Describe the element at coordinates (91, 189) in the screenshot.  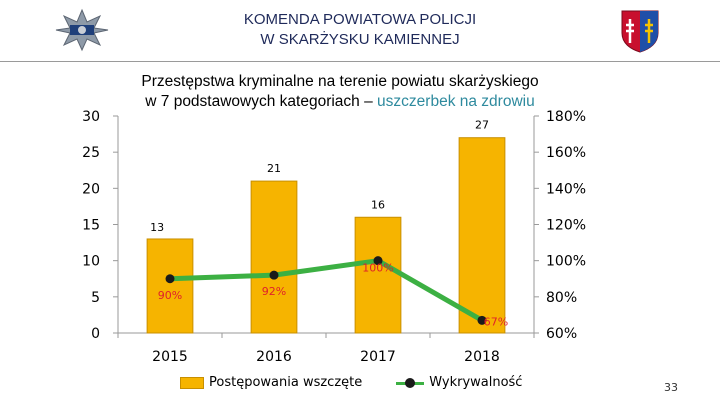
I see `y-left-tick-label: 20` at that location.